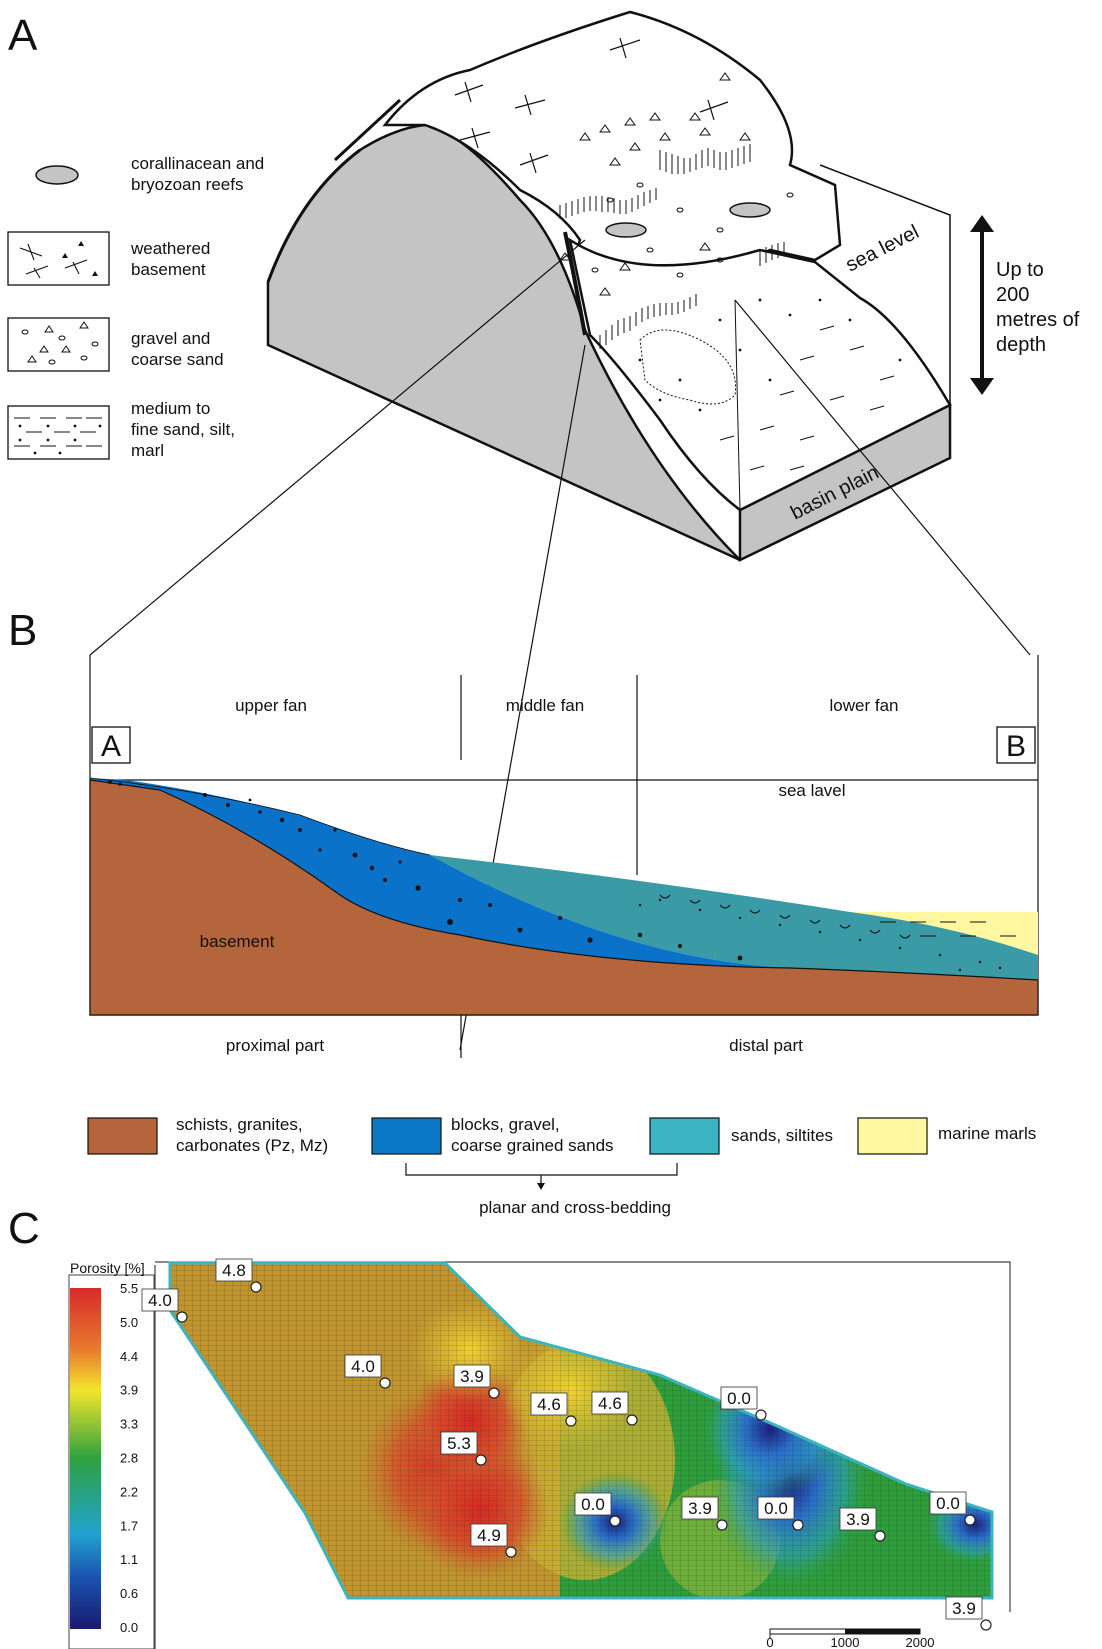 The height and width of the screenshot is (1649, 1102). I want to click on legend-a-basement-line-1: weathered, so click(170, 248).